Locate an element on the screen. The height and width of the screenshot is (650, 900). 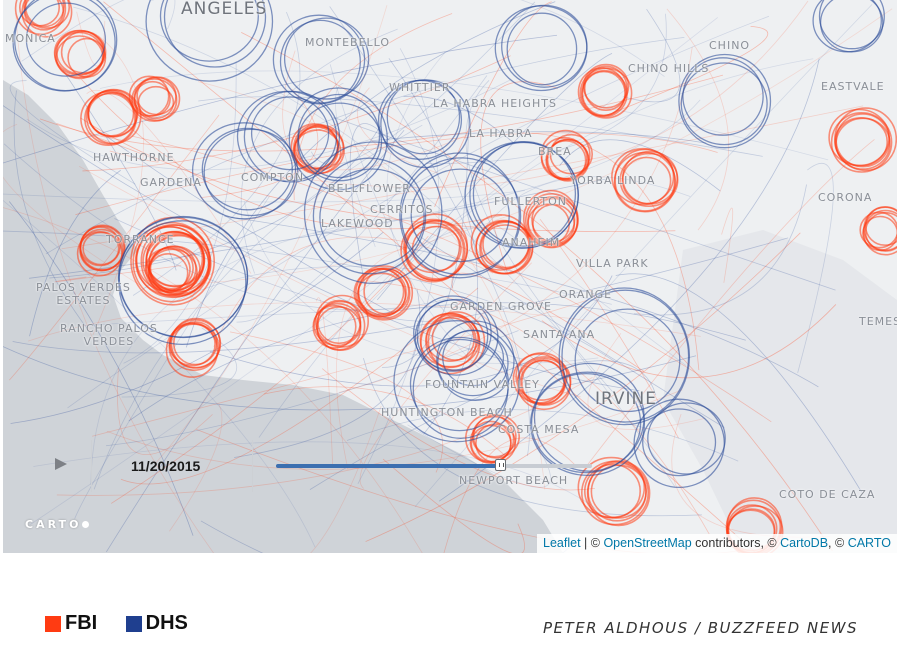
place-label: ANAHEIM is located at coordinates (531, 242).